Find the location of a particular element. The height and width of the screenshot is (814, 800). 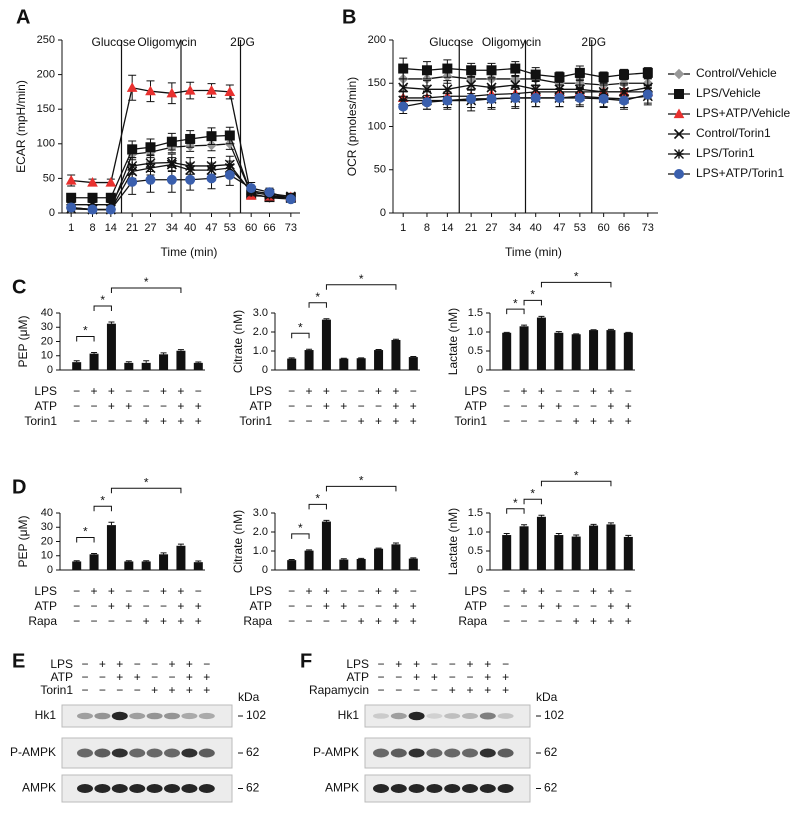

panel-label: D is located at coordinates (19, 487).